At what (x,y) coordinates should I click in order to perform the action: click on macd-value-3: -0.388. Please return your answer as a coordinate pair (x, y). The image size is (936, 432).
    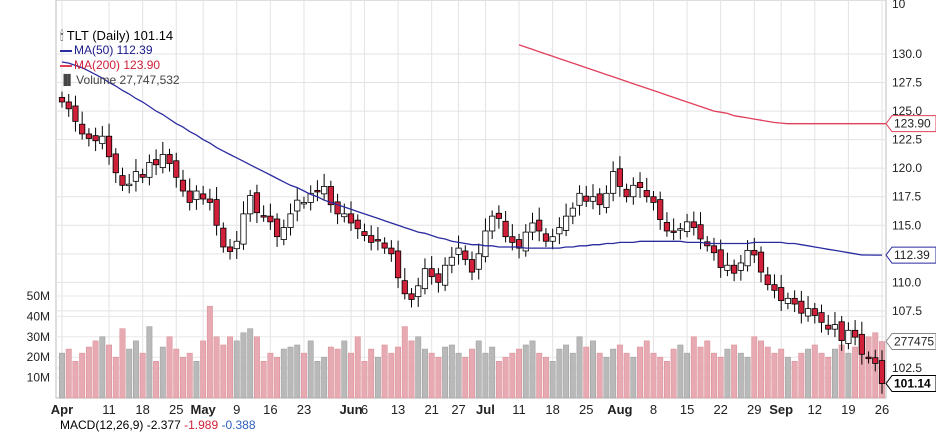
    Looking at the image, I should click on (238, 425).